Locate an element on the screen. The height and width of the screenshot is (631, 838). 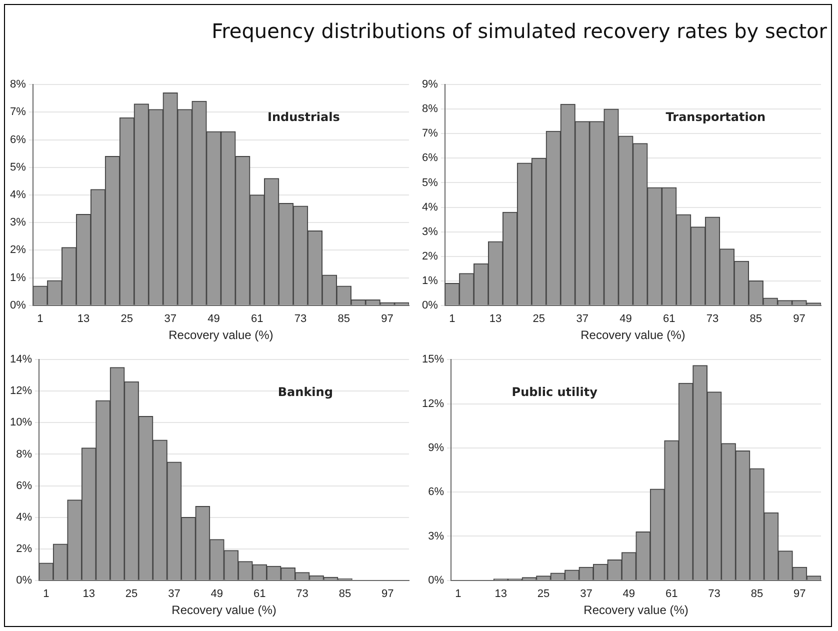
annotation: Public utility is located at coordinates (555, 391).